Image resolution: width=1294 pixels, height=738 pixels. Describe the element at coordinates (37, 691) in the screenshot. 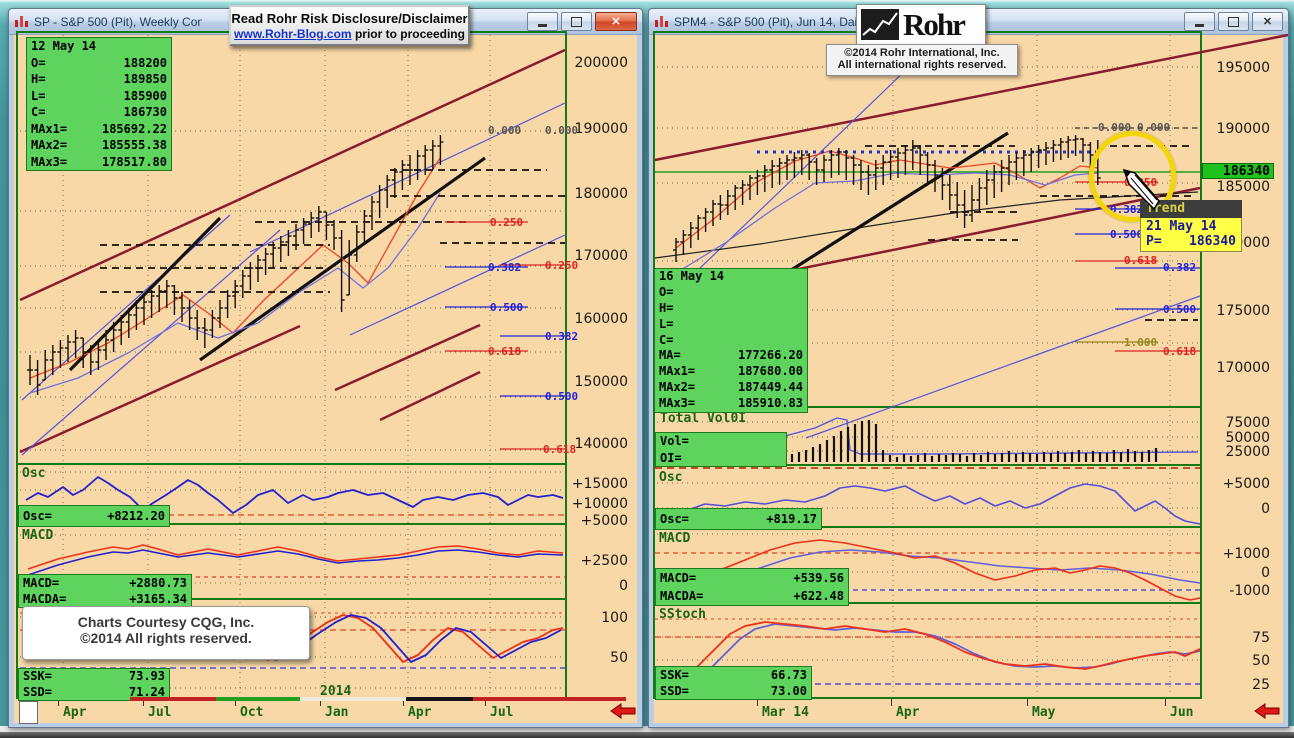

I see `left-indicator-readout-2-label: SSD=` at that location.